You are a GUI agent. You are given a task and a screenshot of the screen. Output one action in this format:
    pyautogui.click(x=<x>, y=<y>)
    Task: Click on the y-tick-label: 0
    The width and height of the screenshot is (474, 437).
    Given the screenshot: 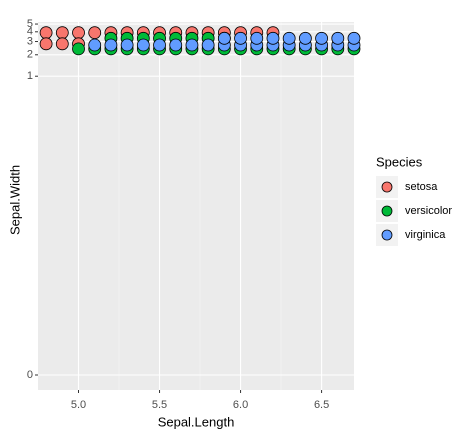 What is the action you would take?
    pyautogui.click(x=30, y=375)
    